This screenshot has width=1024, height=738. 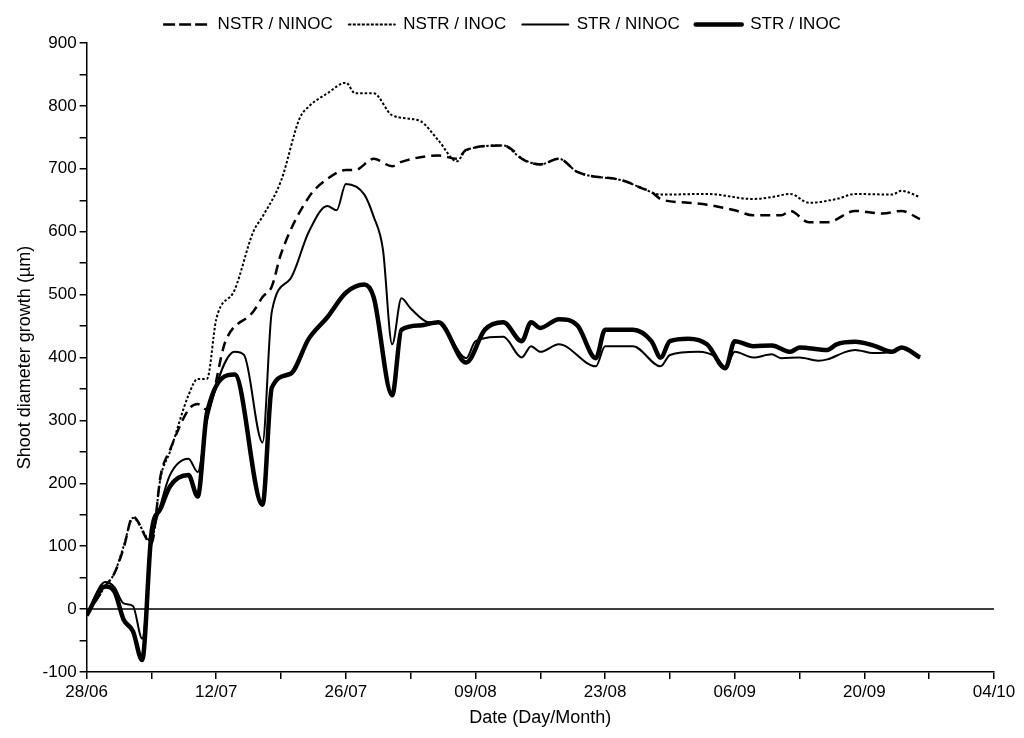 I want to click on legend-label: STR / INOC, so click(x=795, y=24).